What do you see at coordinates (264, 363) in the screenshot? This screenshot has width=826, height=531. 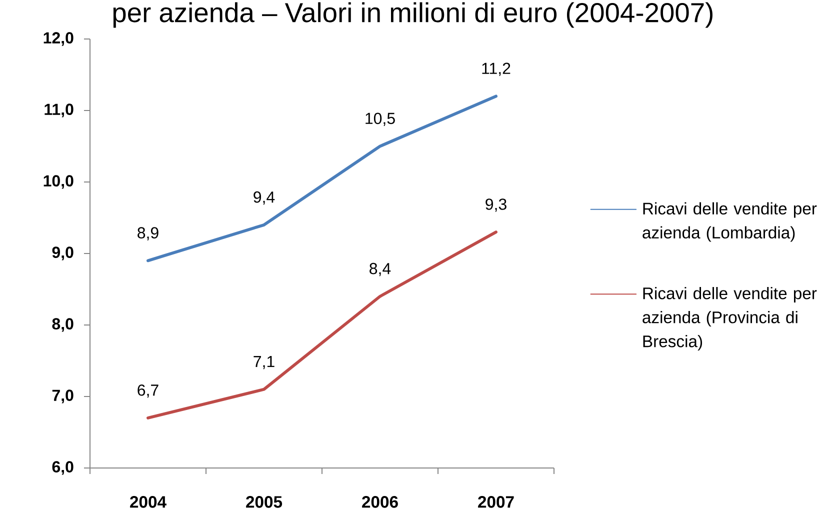 I see `data-label: 7,1` at bounding box center [264, 363].